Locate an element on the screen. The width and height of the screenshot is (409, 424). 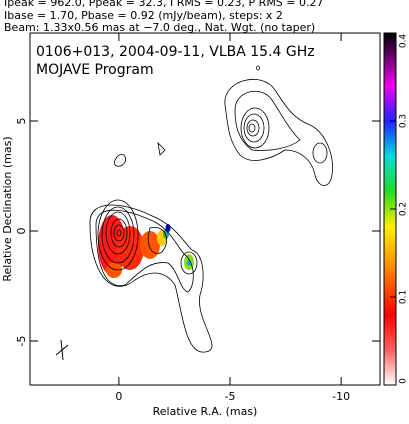
colorbar-tick-label: 0.3 is located at coordinates (404, 121).